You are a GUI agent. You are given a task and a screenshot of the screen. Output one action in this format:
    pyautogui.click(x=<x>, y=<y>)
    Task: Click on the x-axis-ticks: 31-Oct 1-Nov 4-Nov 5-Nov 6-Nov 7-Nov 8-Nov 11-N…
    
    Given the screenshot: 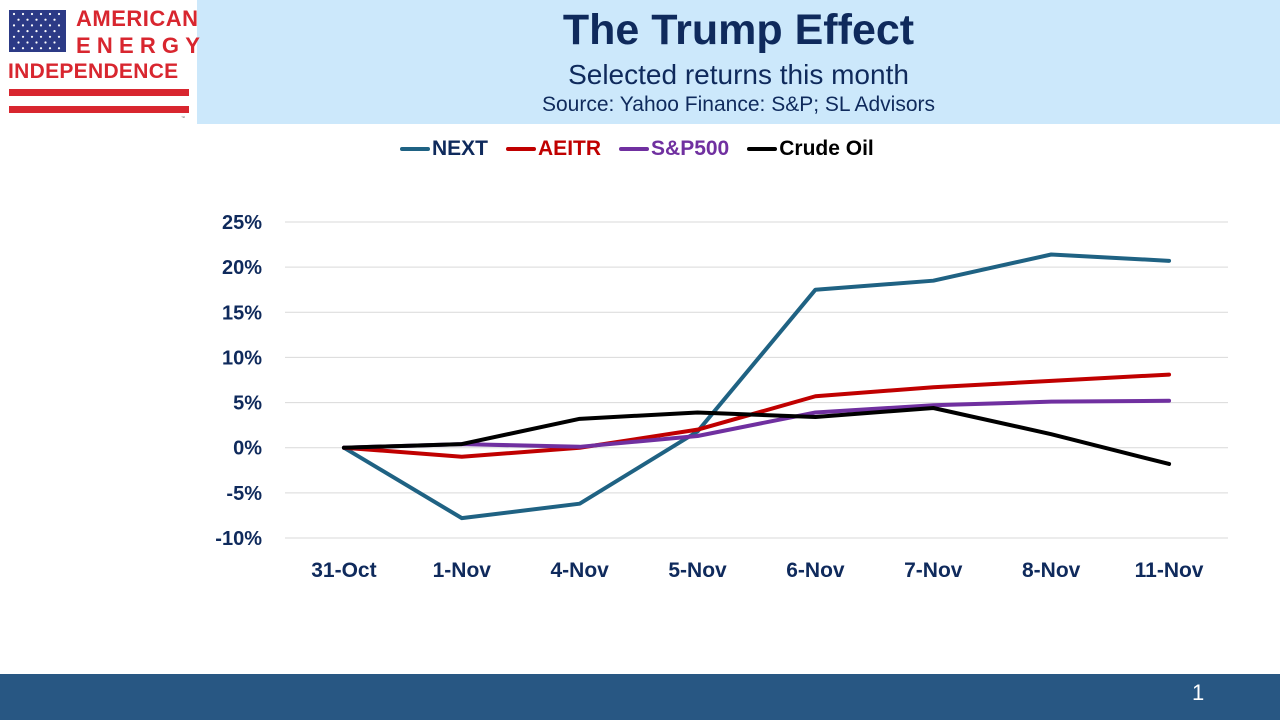 What is the action you would take?
    pyautogui.click(x=757, y=570)
    